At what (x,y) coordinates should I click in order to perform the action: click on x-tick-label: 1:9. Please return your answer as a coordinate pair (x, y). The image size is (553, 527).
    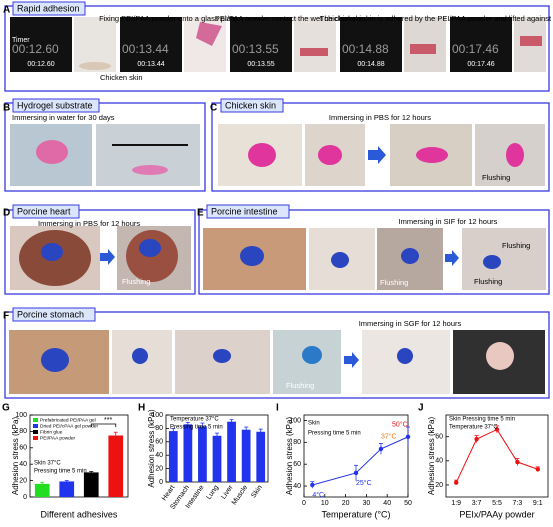
    Looking at the image, I should click on (456, 503).